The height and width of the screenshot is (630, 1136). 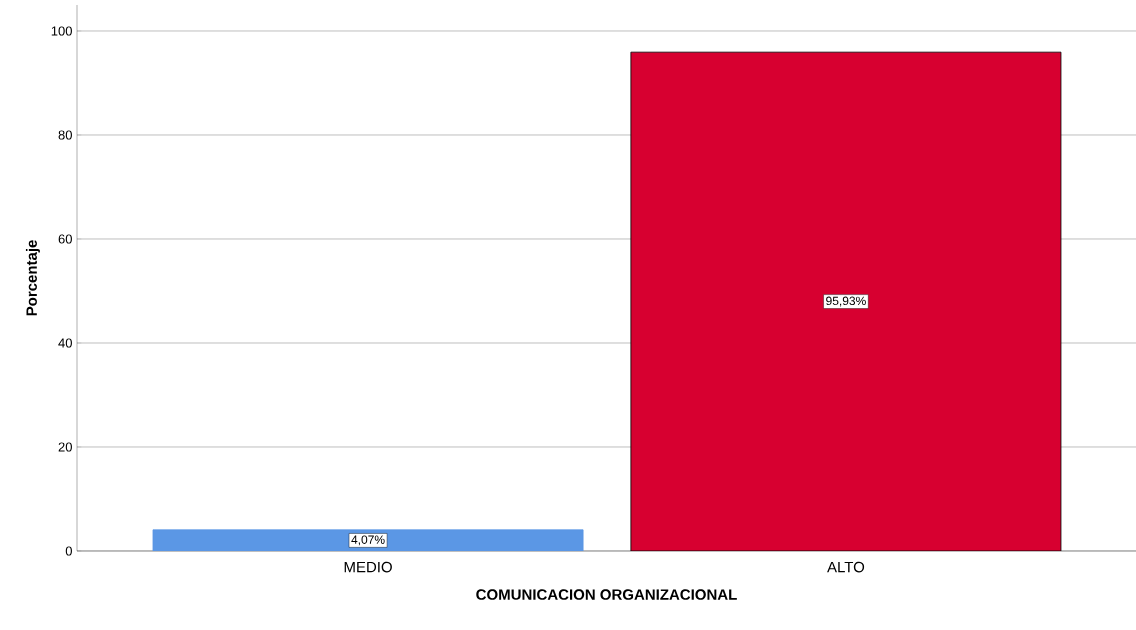 I want to click on y-tick-label: 100, so click(x=61, y=31).